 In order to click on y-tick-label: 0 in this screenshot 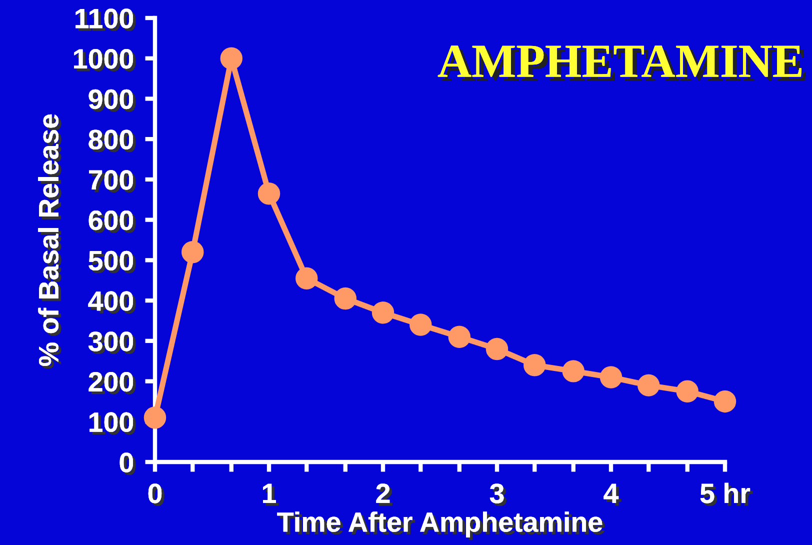, I will do `click(128, 464)`.